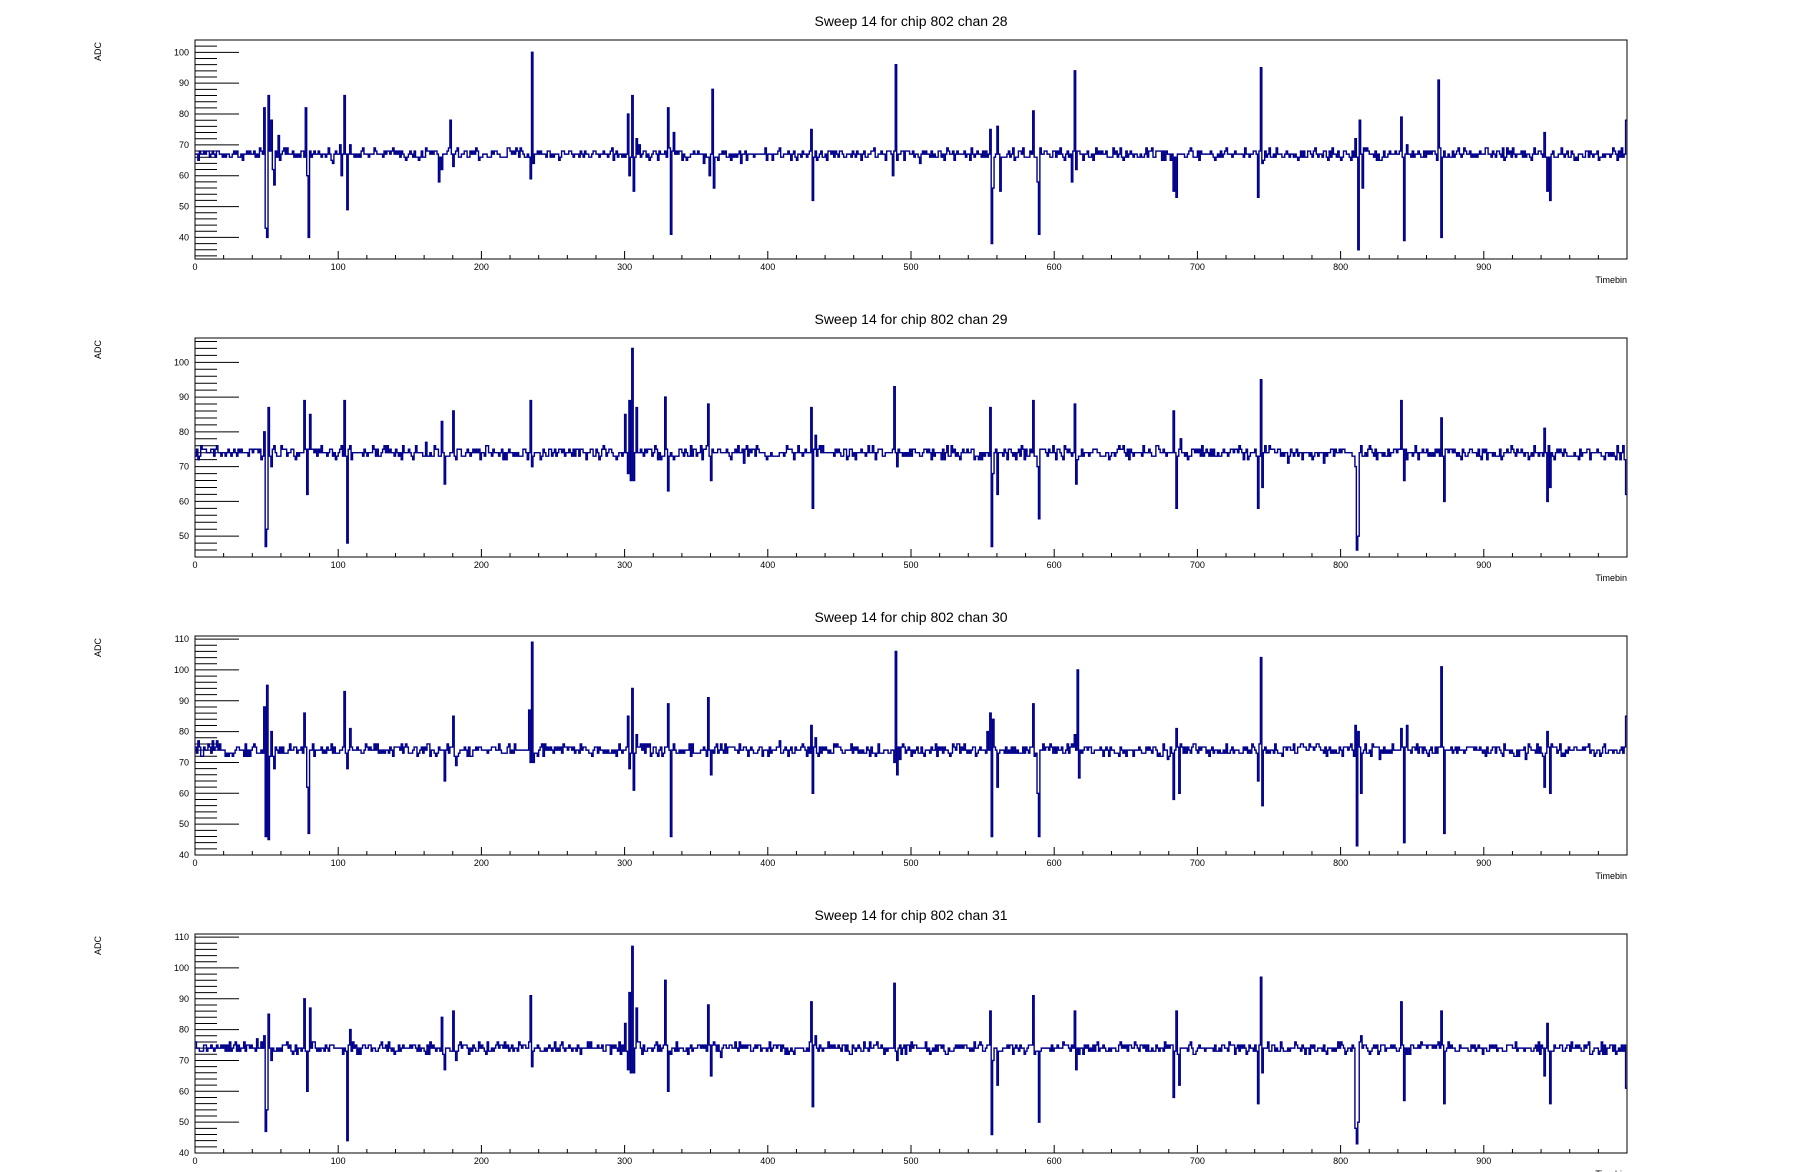 The height and width of the screenshot is (1172, 1796). What do you see at coordinates (910, 319) in the screenshot?
I see `chart-title: Sweep 14 for chip 802 chan 29` at bounding box center [910, 319].